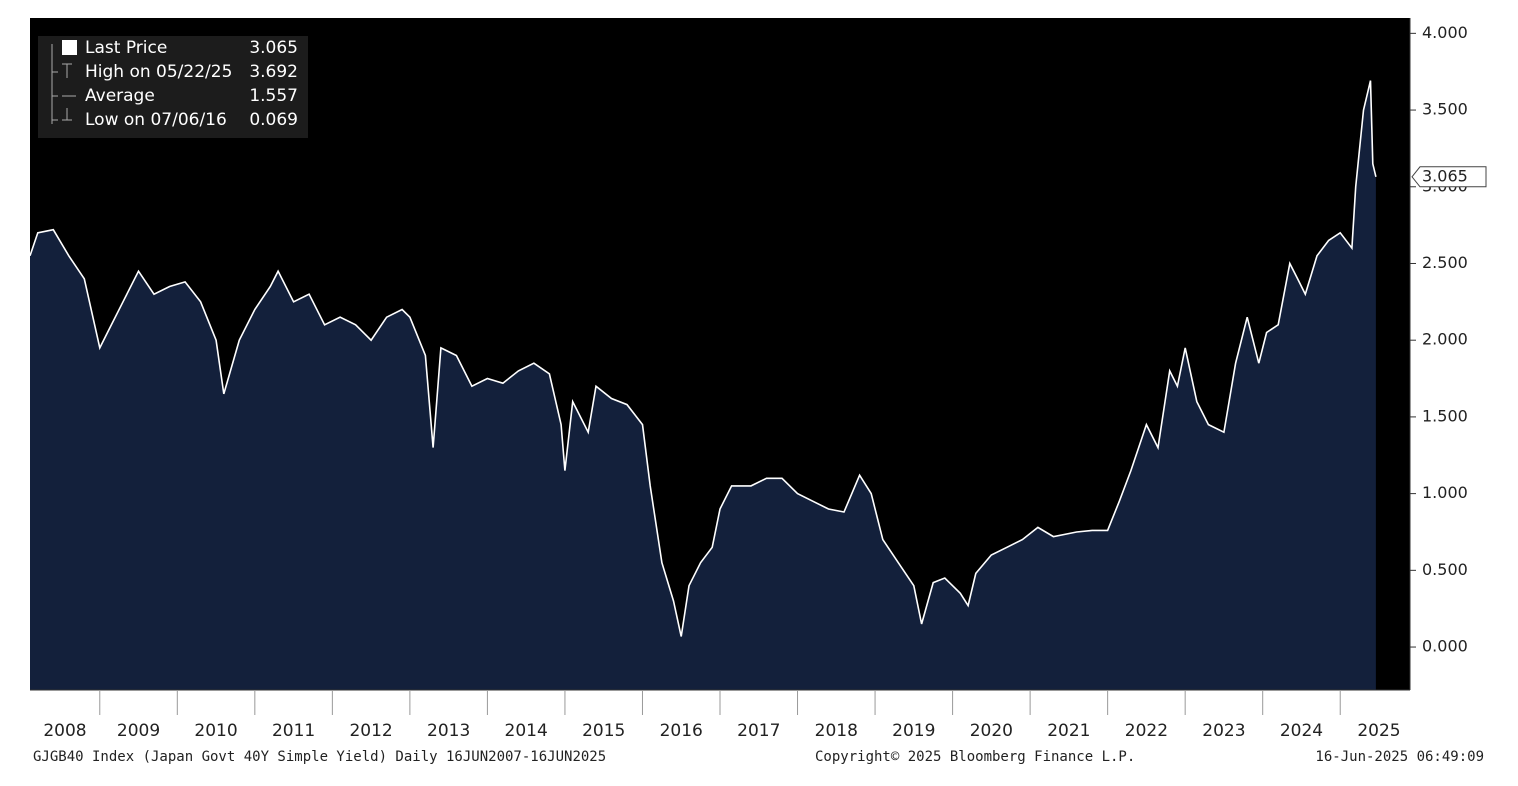 This screenshot has width=1518, height=786. Describe the element at coordinates (1445, 109) in the screenshot. I see `y-tick-label: 3.500` at that location.